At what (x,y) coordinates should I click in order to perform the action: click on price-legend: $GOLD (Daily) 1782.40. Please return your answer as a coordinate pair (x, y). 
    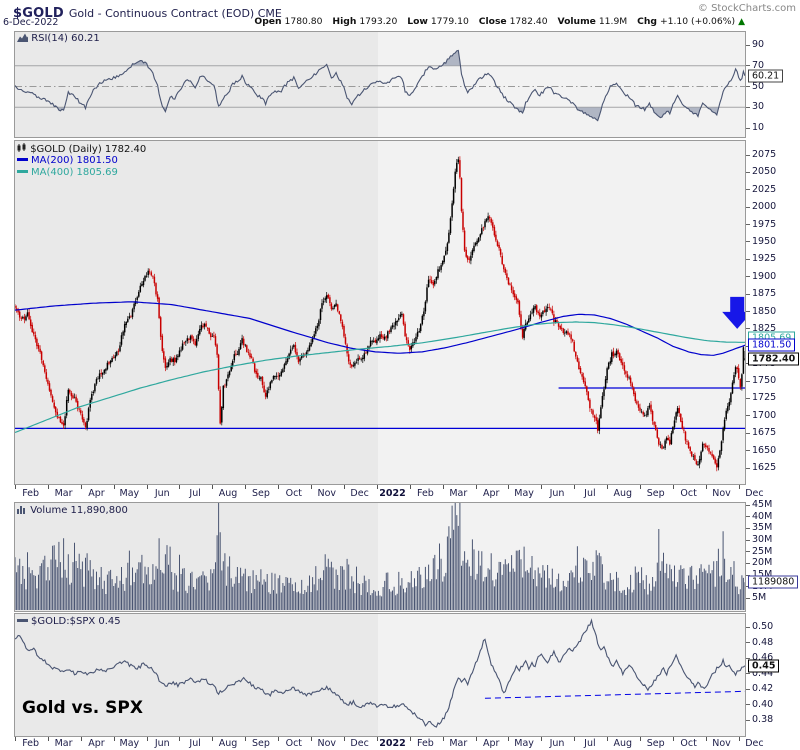
    Looking at the image, I should click on (81, 149).